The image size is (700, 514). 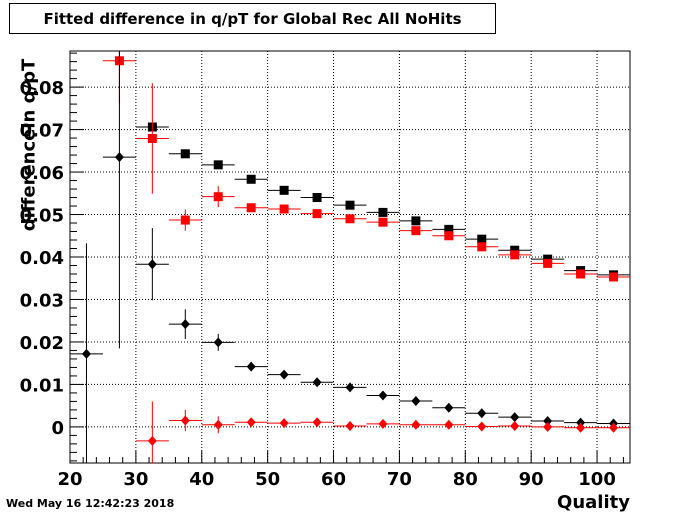 I want to click on y-tick-label: 0.08, so click(x=42, y=88).